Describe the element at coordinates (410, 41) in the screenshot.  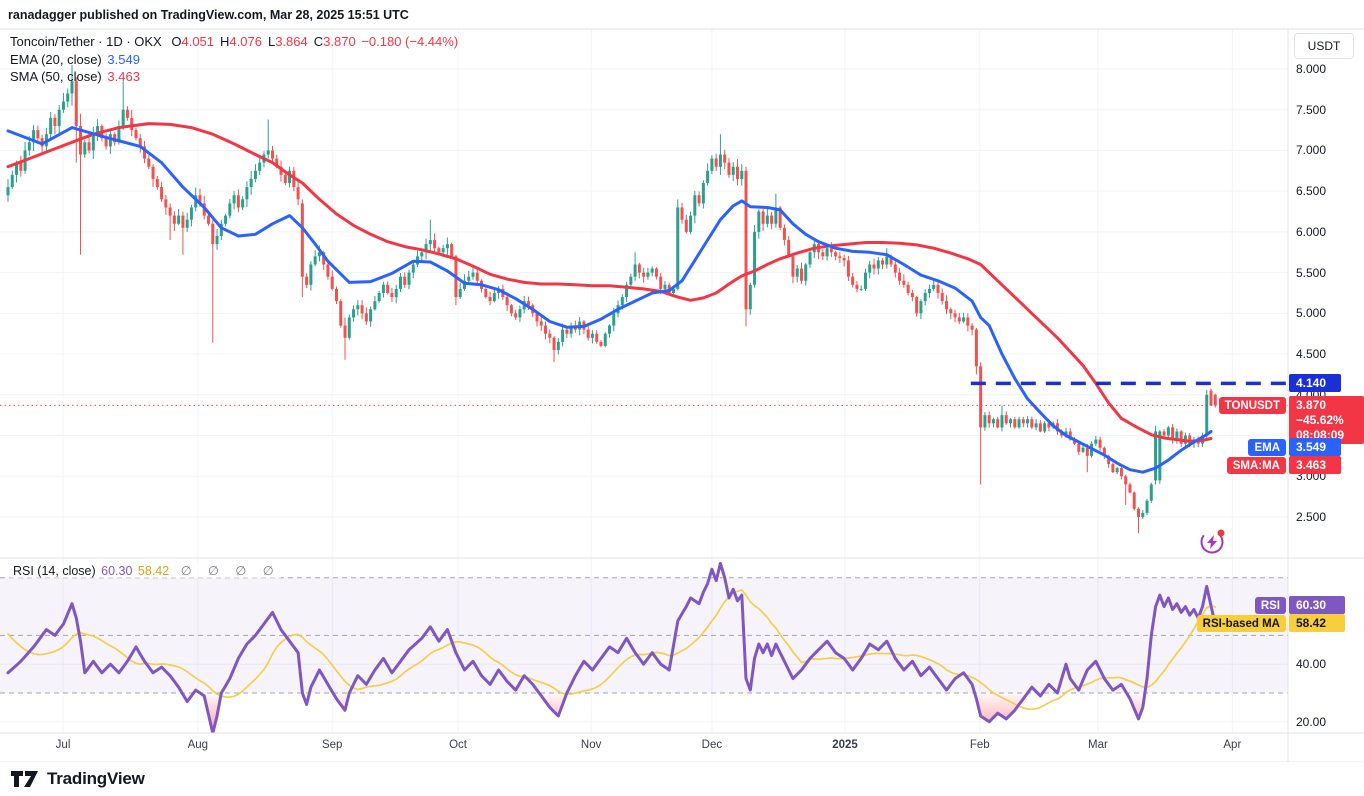
I see `change-value: −0.180 (−4.44%)` at that location.